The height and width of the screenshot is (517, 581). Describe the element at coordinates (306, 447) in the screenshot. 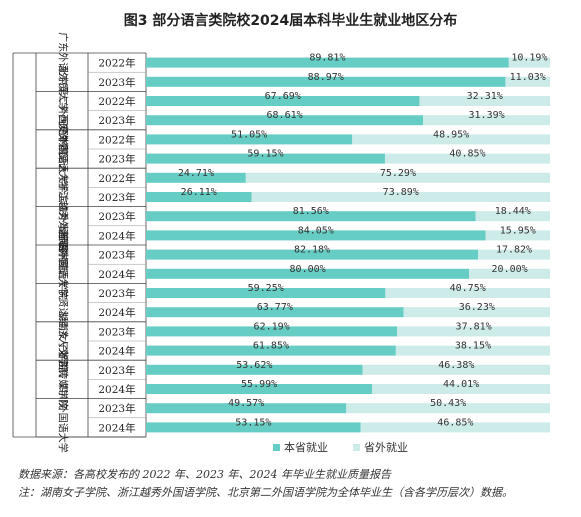

I see `legend-label-in: 本省就业` at that location.